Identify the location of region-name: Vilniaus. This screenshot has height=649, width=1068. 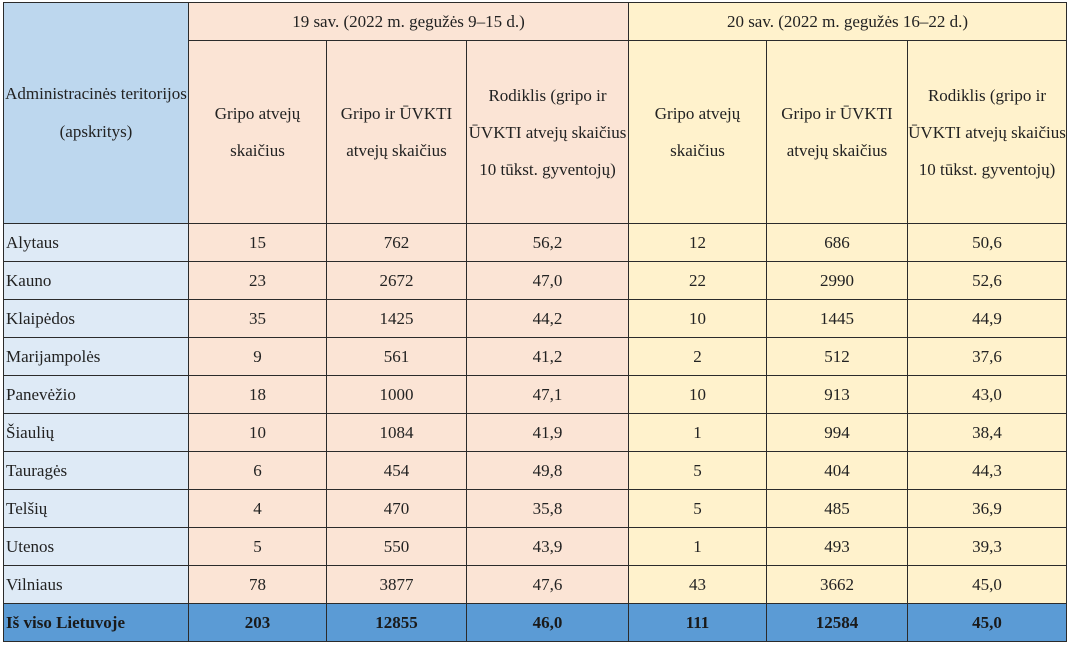
(96, 584).